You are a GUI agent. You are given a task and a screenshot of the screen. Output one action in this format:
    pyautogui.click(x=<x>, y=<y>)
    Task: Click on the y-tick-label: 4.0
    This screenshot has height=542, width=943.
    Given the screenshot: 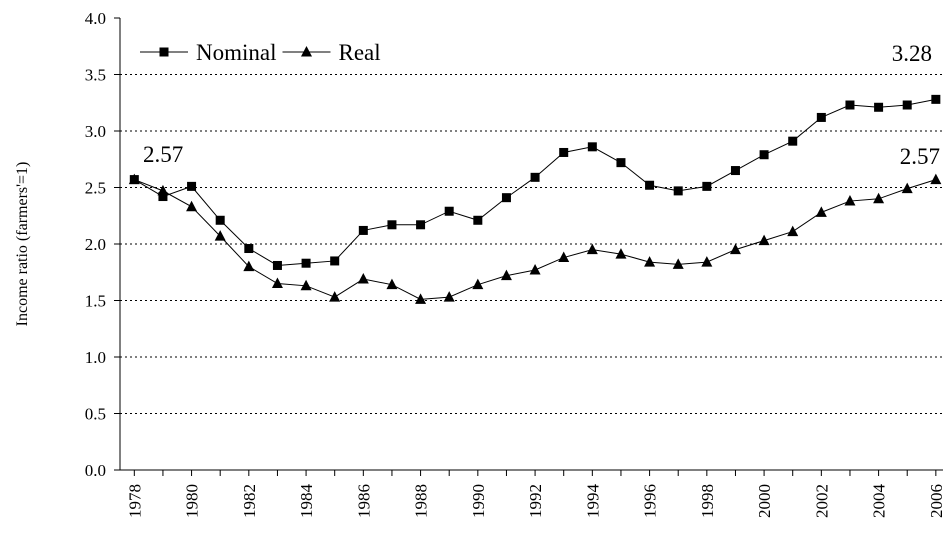 What is the action you would take?
    pyautogui.click(x=95, y=18)
    